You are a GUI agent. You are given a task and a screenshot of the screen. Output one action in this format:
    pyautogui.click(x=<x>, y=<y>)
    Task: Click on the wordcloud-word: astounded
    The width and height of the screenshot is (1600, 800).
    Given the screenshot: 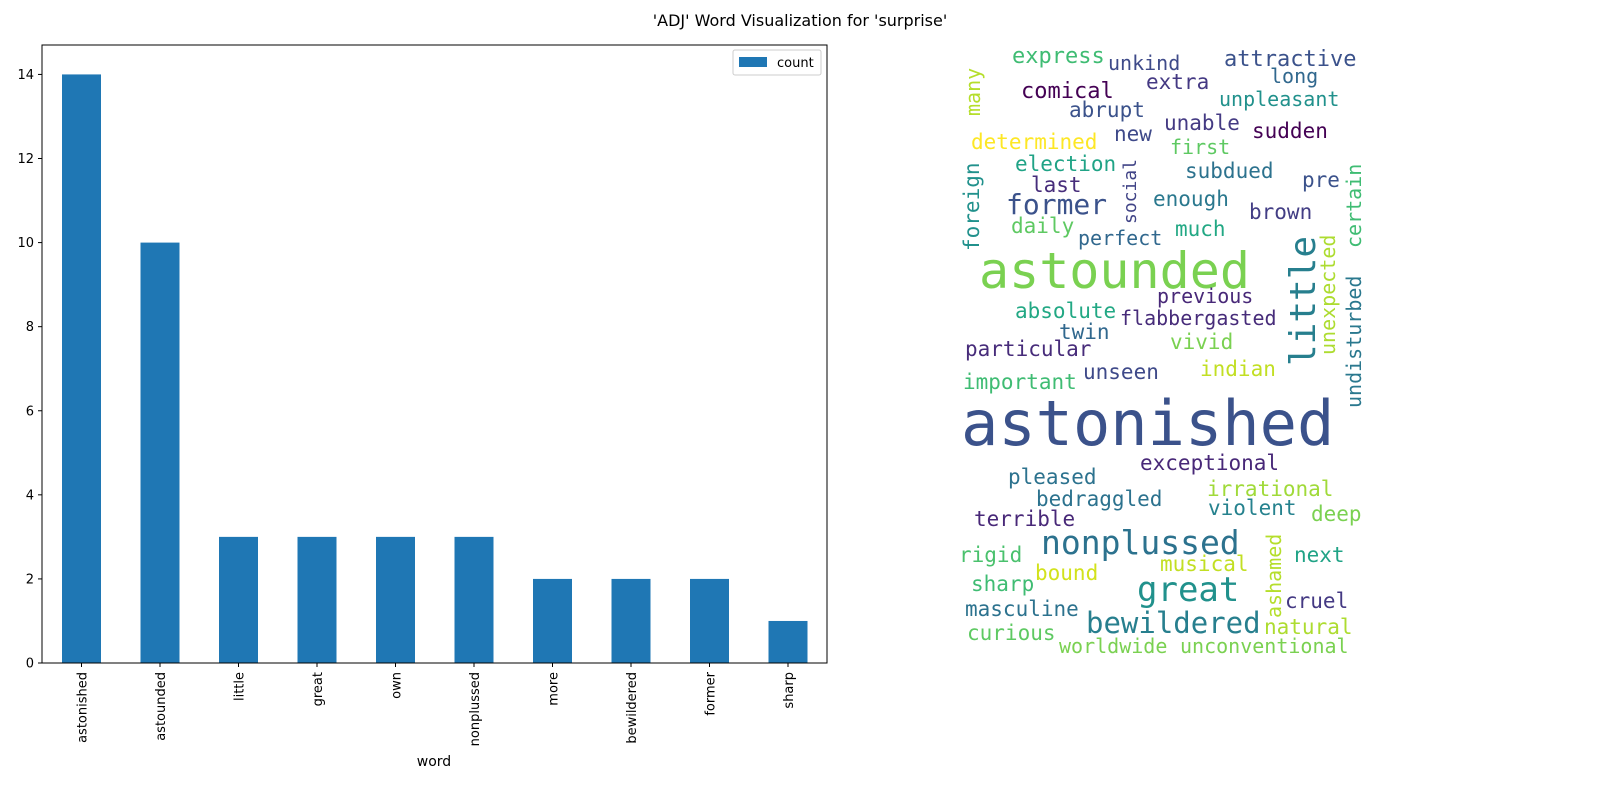 What is the action you would take?
    pyautogui.click(x=1114, y=271)
    